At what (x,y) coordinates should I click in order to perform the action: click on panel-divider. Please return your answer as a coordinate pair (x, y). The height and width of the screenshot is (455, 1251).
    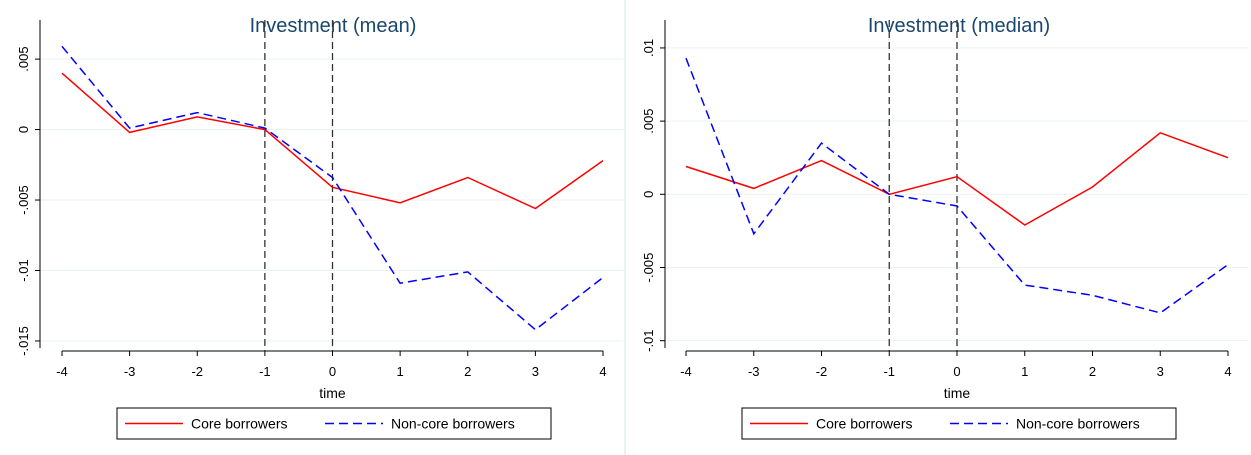
    Looking at the image, I should click on (625, 227).